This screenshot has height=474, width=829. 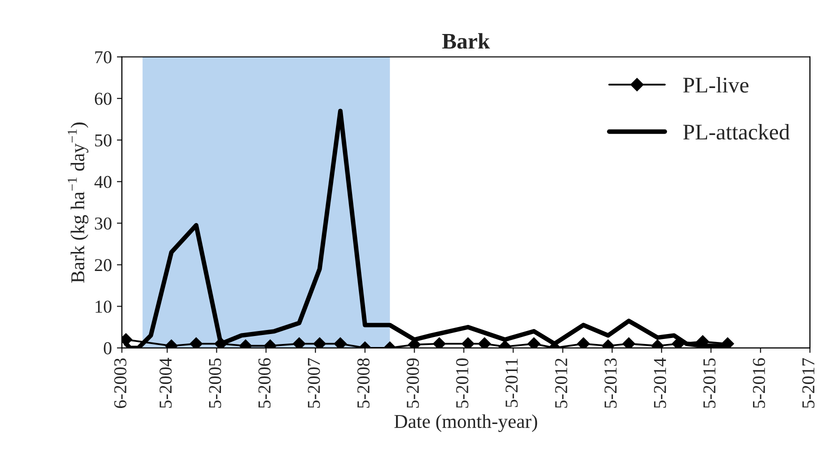 What do you see at coordinates (103, 182) in the screenshot?
I see `y-tick-label: 40` at bounding box center [103, 182].